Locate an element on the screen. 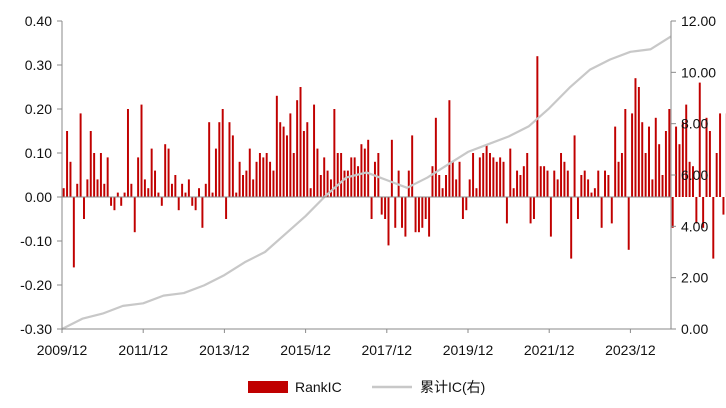  x-tick-label: 2015/12 is located at coordinates (305, 350).